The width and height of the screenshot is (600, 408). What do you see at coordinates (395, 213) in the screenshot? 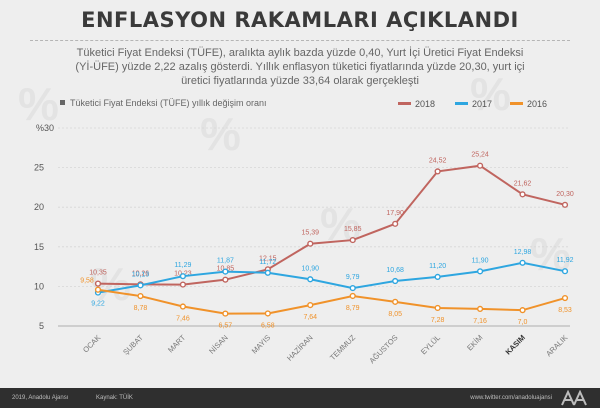
I see `data-label-2018: 17,90` at bounding box center [395, 213].